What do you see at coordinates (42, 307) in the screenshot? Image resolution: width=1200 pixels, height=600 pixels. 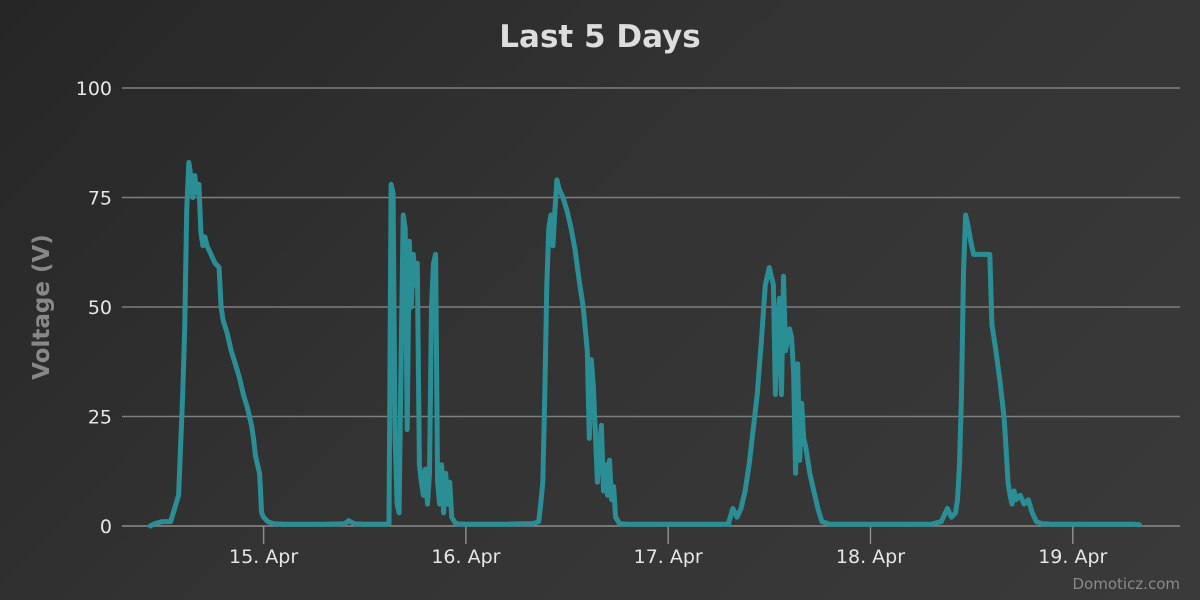 I see `y-axis-label: Voltage (V)` at bounding box center [42, 307].